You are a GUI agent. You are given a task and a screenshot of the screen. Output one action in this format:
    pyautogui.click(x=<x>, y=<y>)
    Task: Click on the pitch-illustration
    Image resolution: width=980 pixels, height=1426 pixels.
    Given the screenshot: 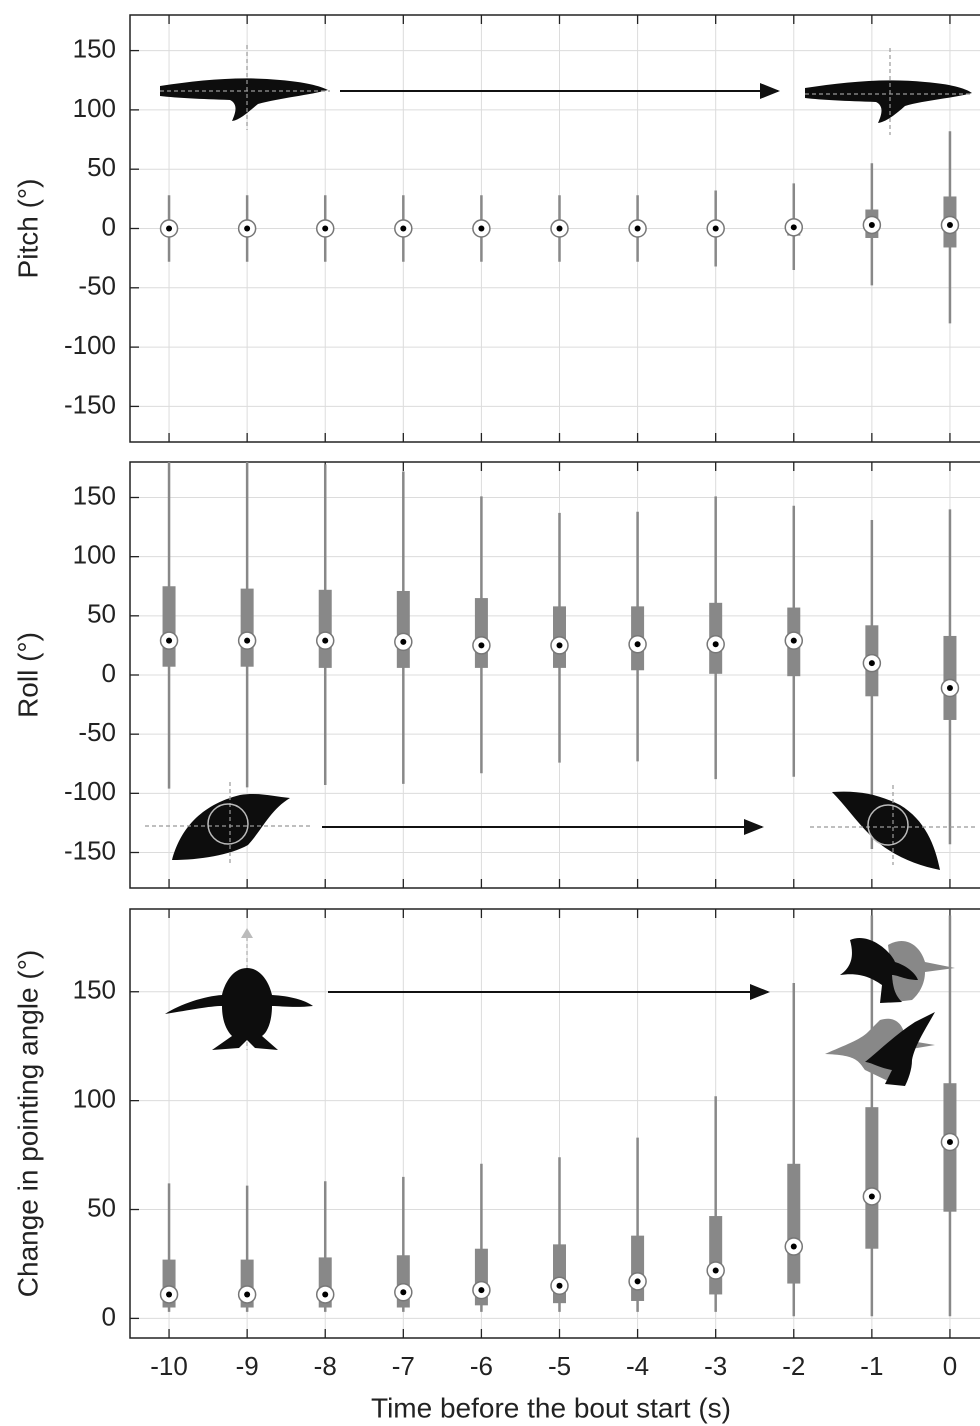 What is the action you would take?
    pyautogui.click(x=566, y=90)
    